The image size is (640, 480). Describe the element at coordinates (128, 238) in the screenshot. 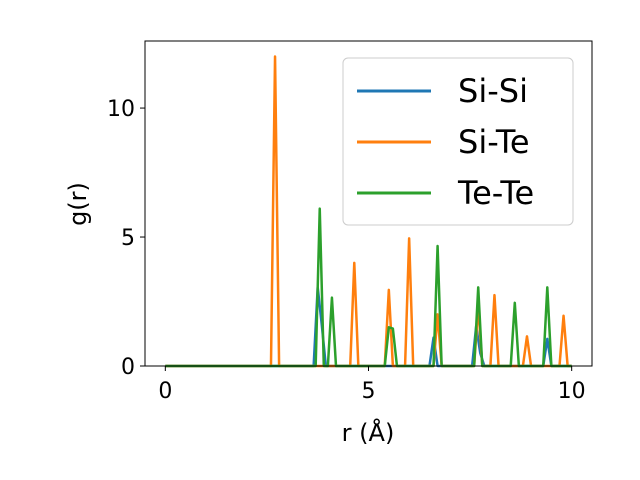

I see `y-tick-label: 5` at that location.